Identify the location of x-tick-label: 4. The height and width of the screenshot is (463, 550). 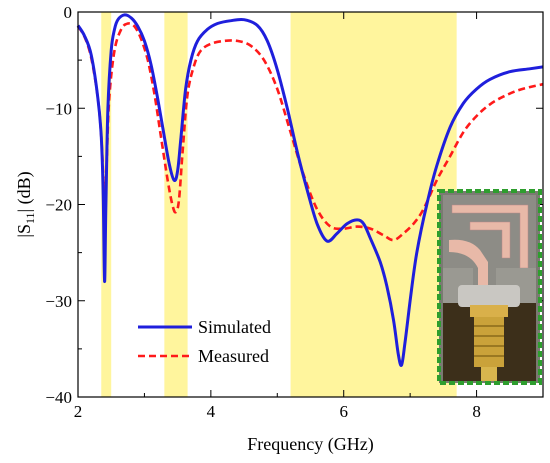
(211, 411).